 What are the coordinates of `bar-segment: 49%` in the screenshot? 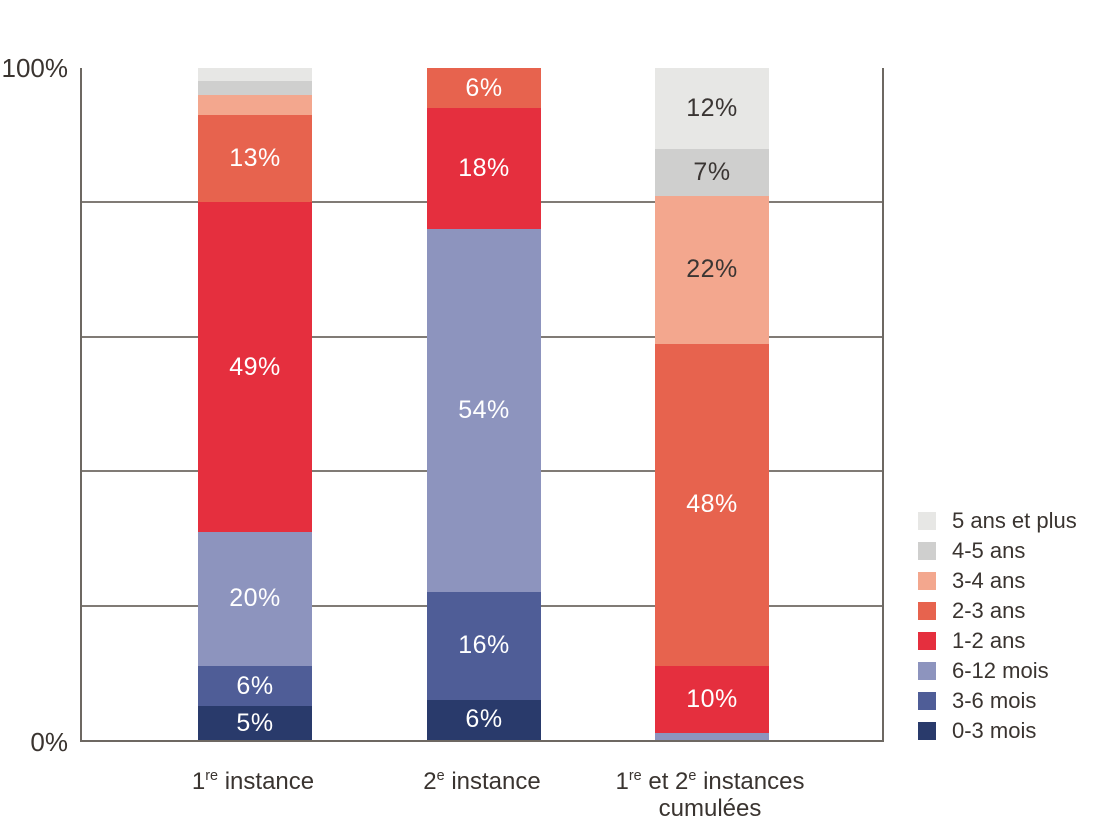 It's located at (255, 367).